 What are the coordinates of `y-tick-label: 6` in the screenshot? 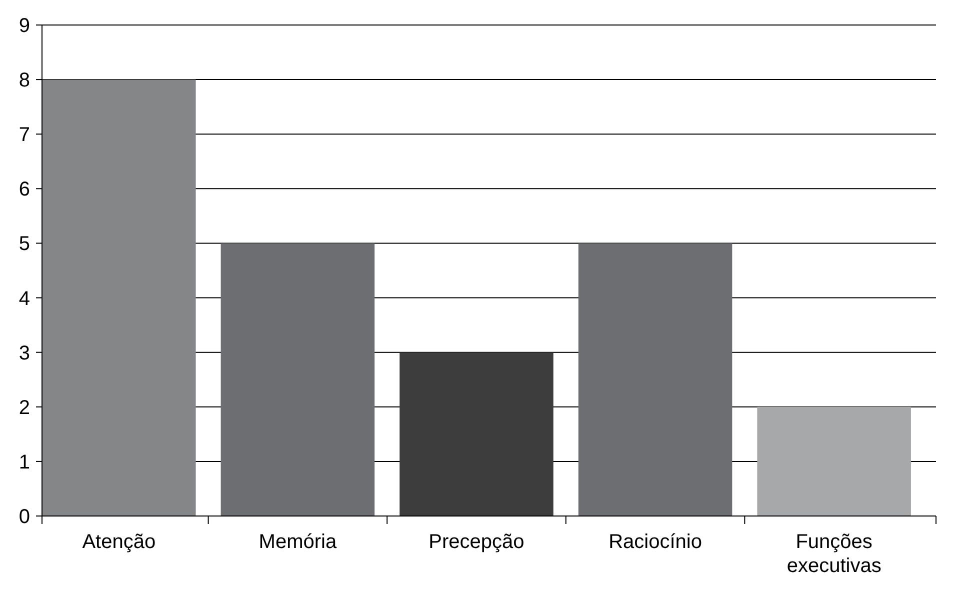 It's located at (24, 189).